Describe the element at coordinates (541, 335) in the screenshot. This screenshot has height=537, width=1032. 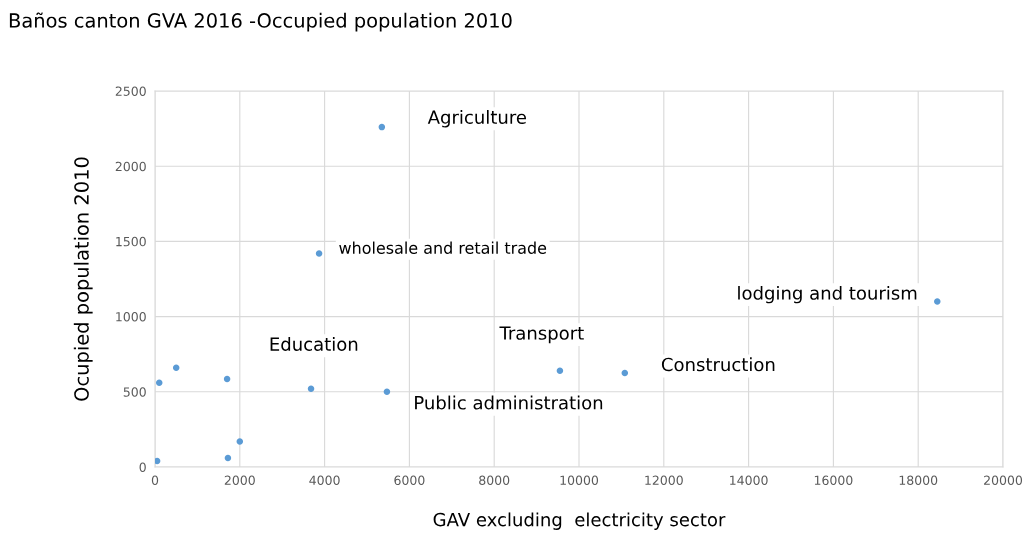
I see `annotation: Transport` at that location.